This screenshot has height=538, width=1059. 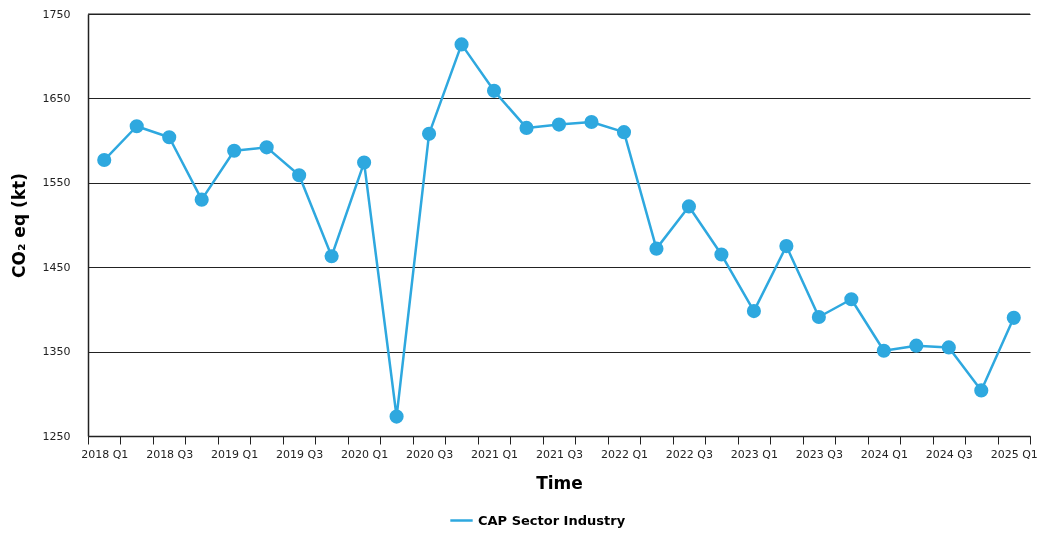 What do you see at coordinates (1014, 454) in the screenshot?
I see `x-tick-label: 2025 Q1` at bounding box center [1014, 454].